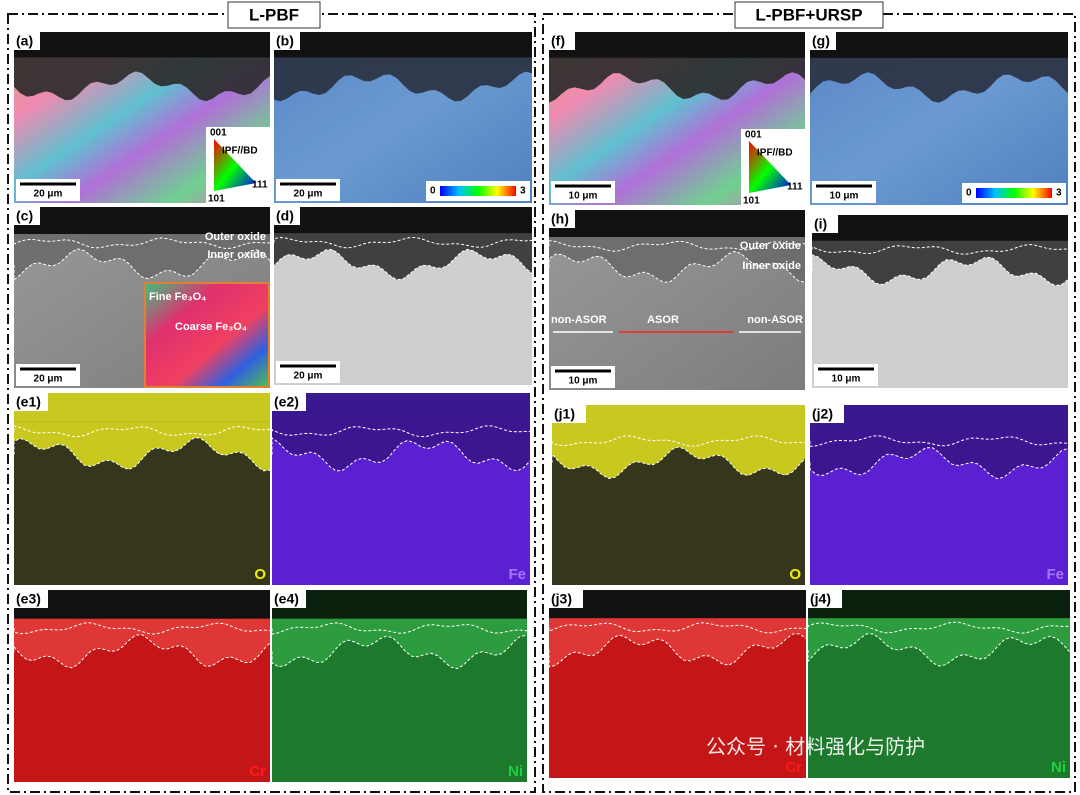 This screenshot has width=1080, height=795. Describe the element at coordinates (286, 599) in the screenshot. I see `panel-label: (e4)` at that location.